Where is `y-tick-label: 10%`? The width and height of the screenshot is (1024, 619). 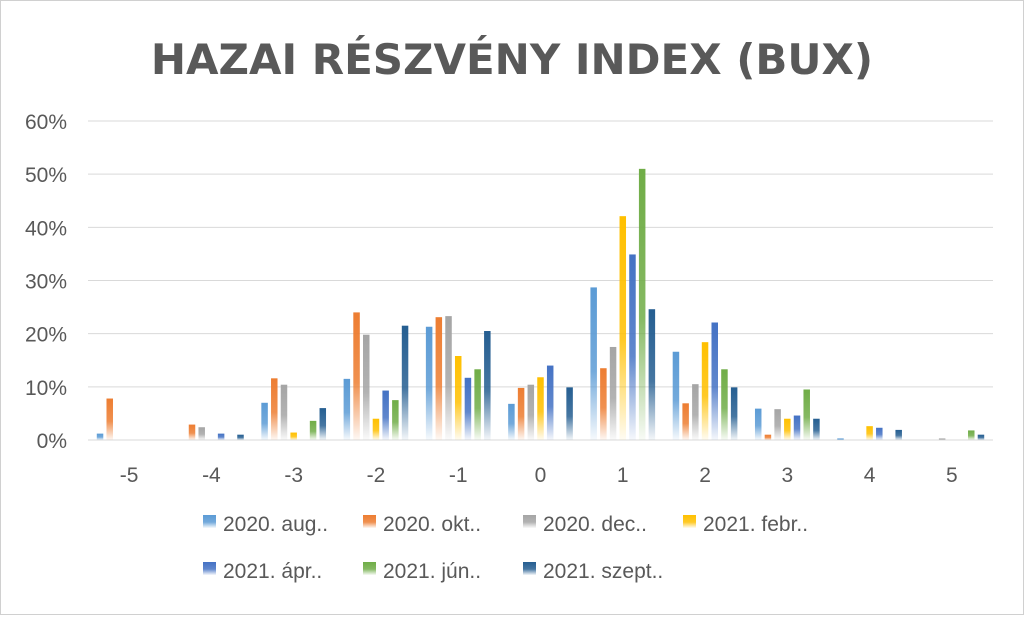 y-tick-label: 10% is located at coordinates (46, 388).